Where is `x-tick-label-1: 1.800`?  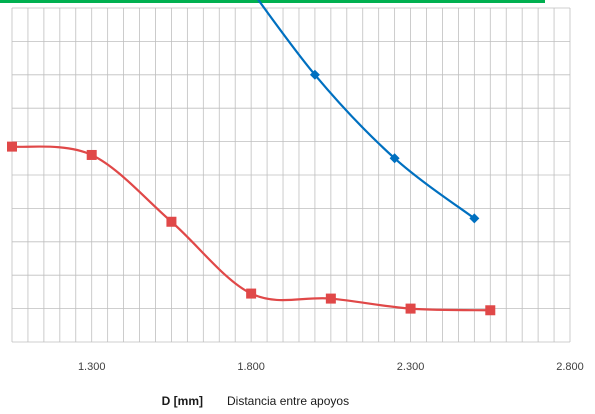 x-tick-label-1: 1.800 is located at coordinates (251, 367).